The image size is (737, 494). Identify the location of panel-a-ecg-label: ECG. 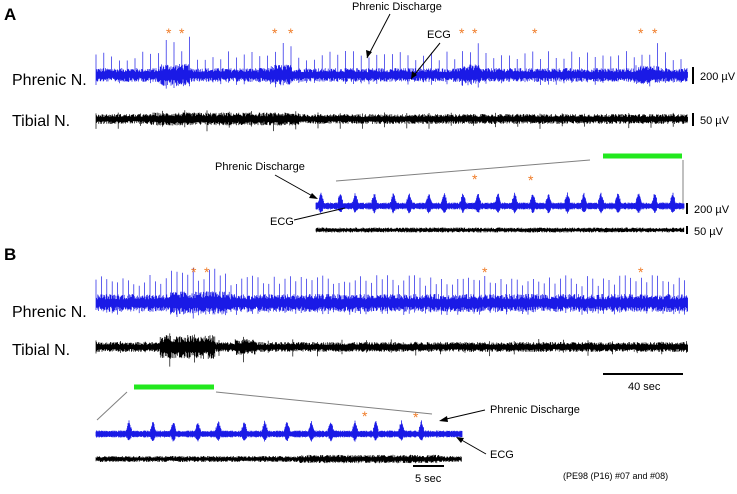
(439, 35).